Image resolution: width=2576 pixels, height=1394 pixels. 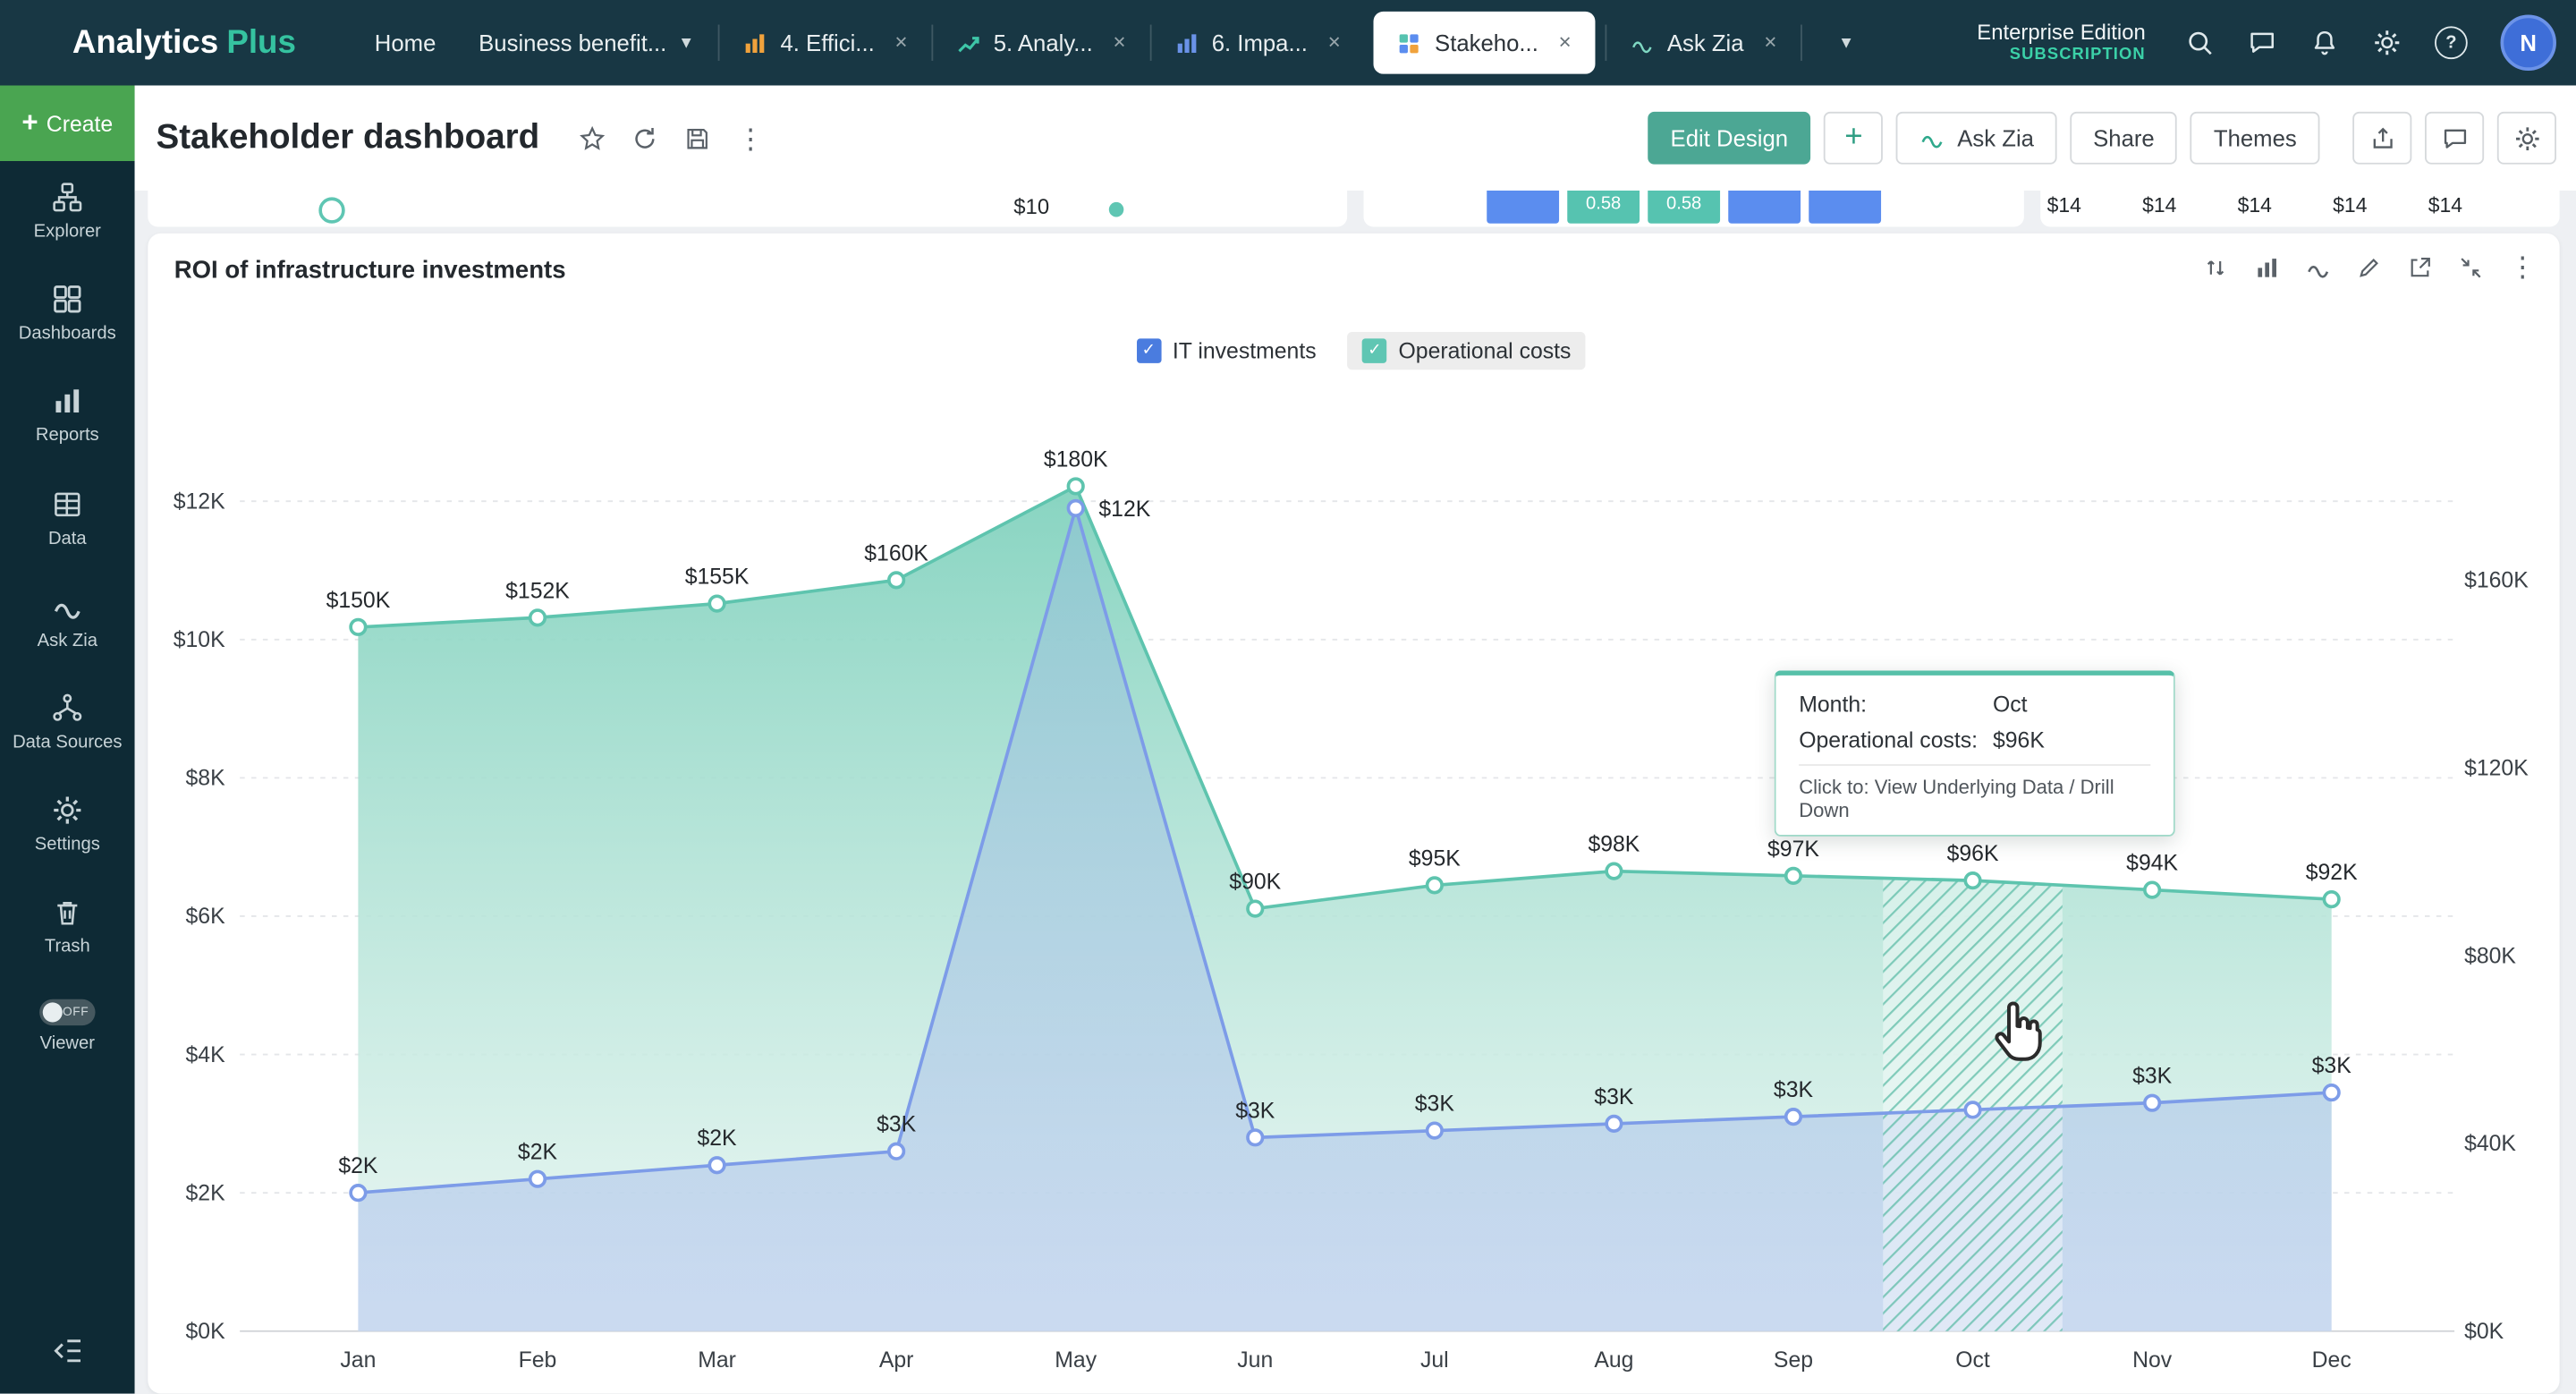 What do you see at coordinates (80, 123) in the screenshot?
I see `create-button-label: Create` at bounding box center [80, 123].